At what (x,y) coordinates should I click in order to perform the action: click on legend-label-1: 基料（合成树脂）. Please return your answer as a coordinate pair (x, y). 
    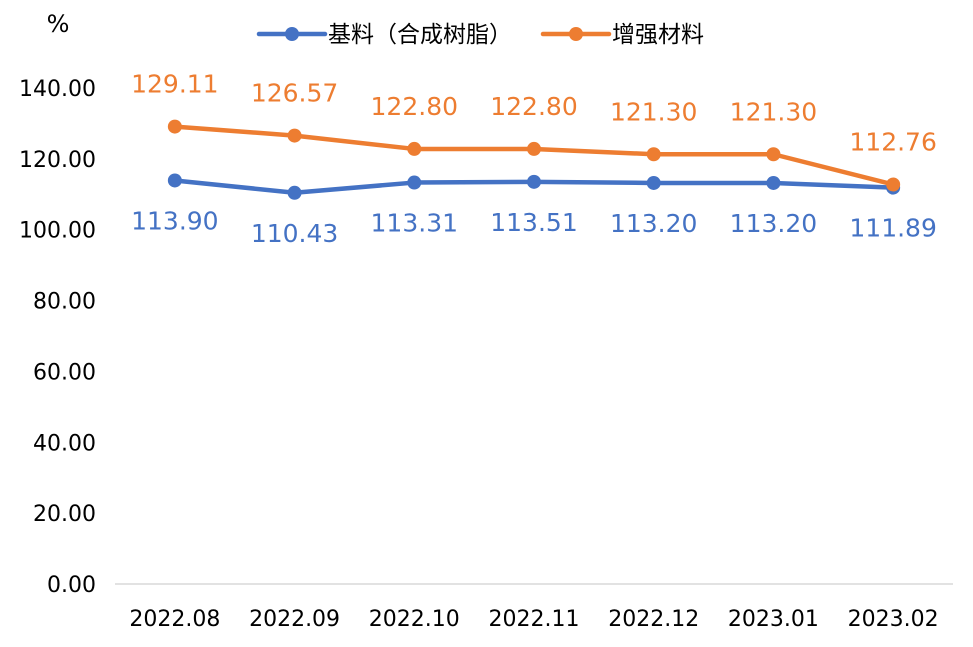
    Looking at the image, I should click on (420, 35).